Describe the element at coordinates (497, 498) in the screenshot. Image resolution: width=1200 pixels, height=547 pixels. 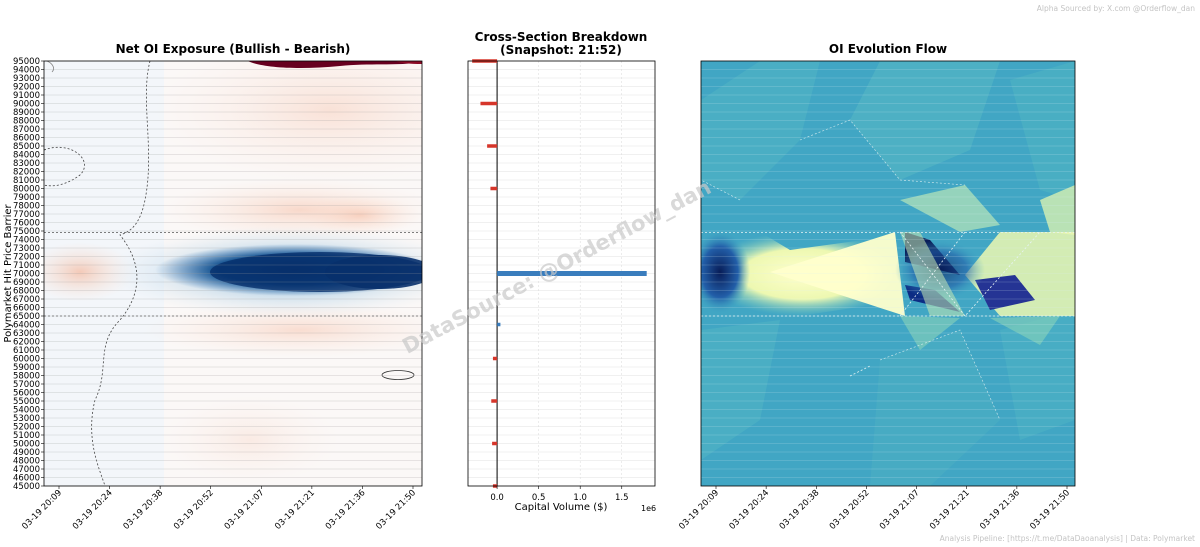
I see `x-tick-label: 0.0` at that location.